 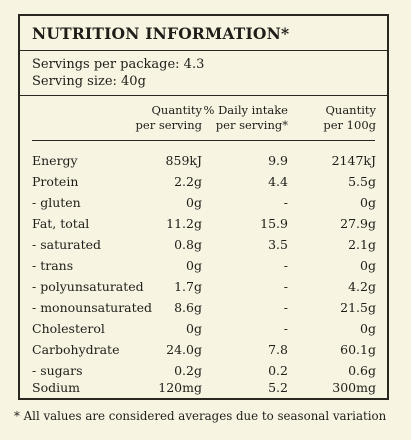 What do you see at coordinates (161, 33) in the screenshot?
I see `panel-title: NUTRITION INFORMATION*` at bounding box center [161, 33].